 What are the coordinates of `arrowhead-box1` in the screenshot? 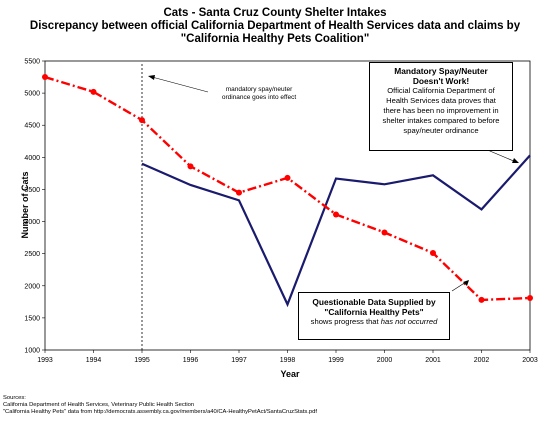 It's located at (515, 160).